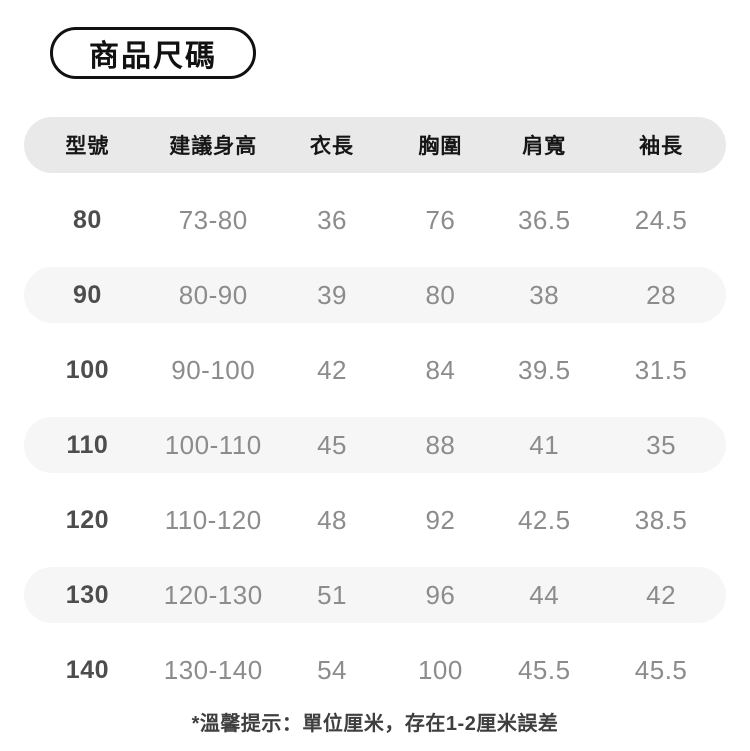 Image resolution: width=750 pixels, height=751 pixels. Describe the element at coordinates (332, 219) in the screenshot. I see `measurement-value: 36` at that location.